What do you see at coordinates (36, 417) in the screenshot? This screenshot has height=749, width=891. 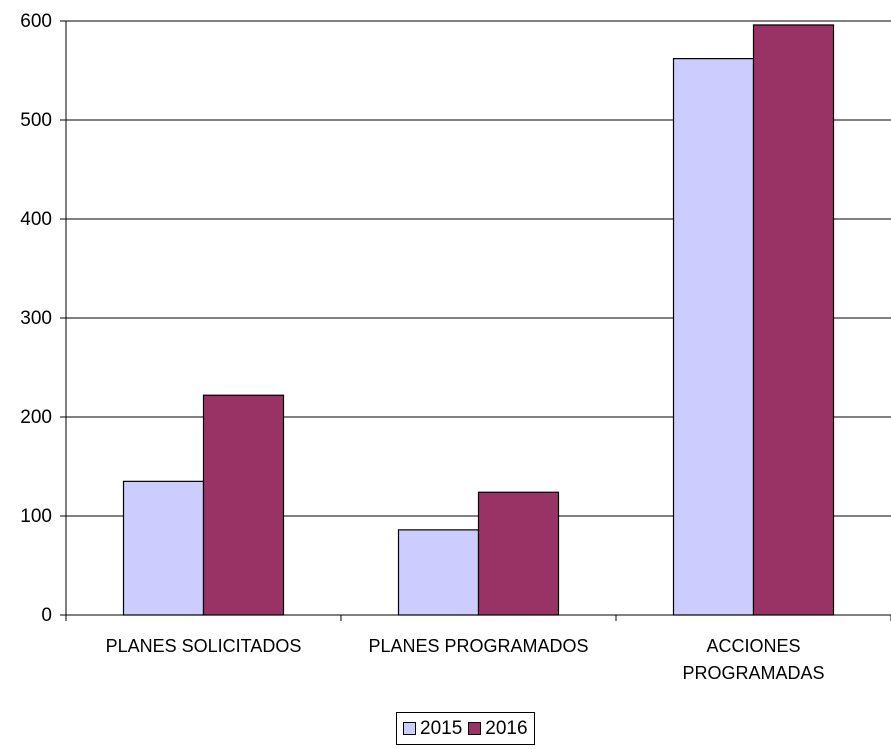 I see `y-tick-label: 200` at bounding box center [36, 417].